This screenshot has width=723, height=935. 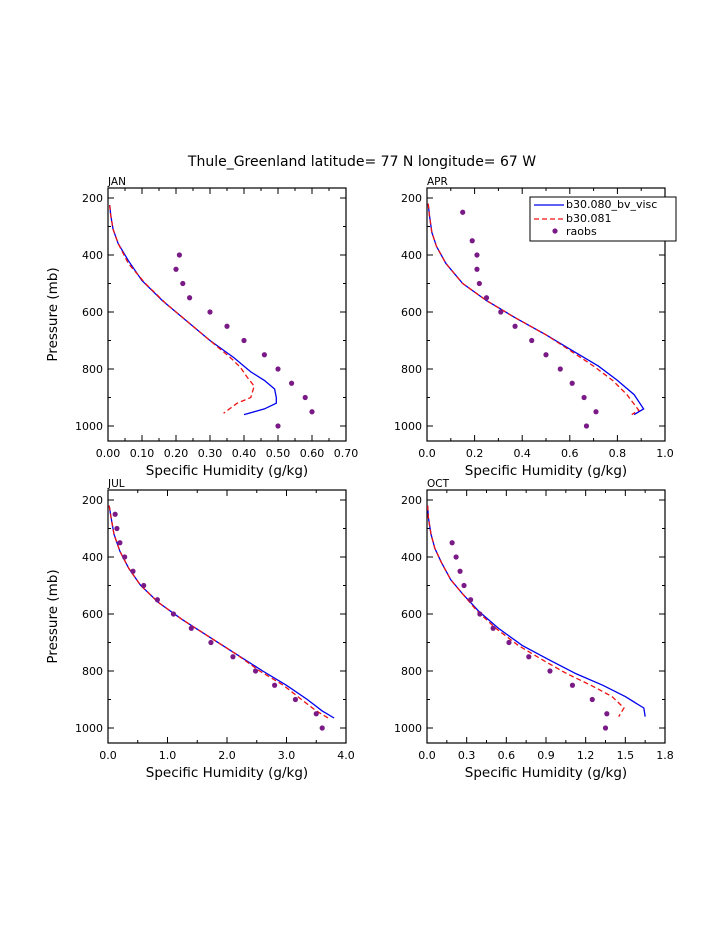 I want to click on x-tick-label: 0.6, so click(x=570, y=453).